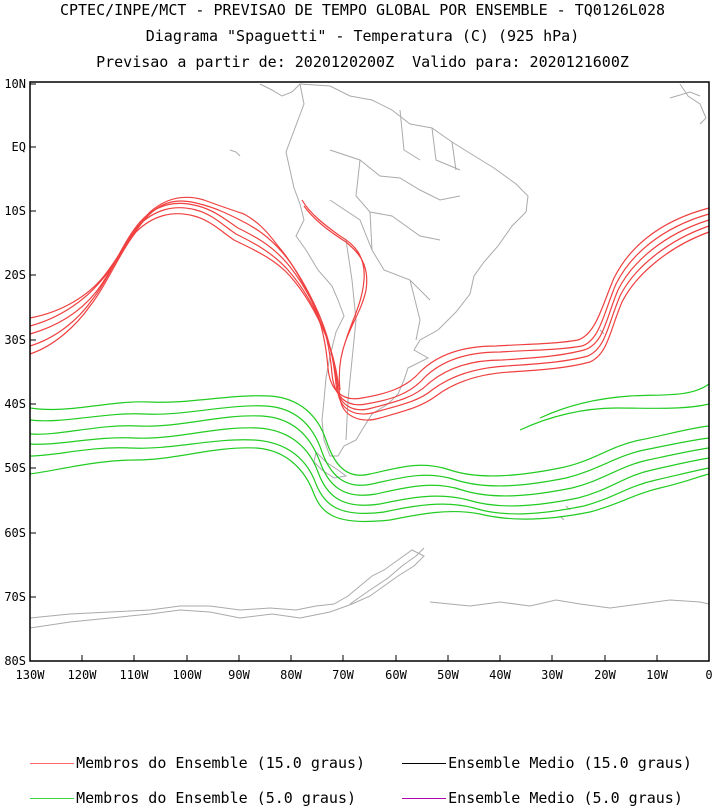 The width and height of the screenshot is (725, 807). What do you see at coordinates (396, 675) in the screenshot?
I see `lon-label: 60W` at bounding box center [396, 675].